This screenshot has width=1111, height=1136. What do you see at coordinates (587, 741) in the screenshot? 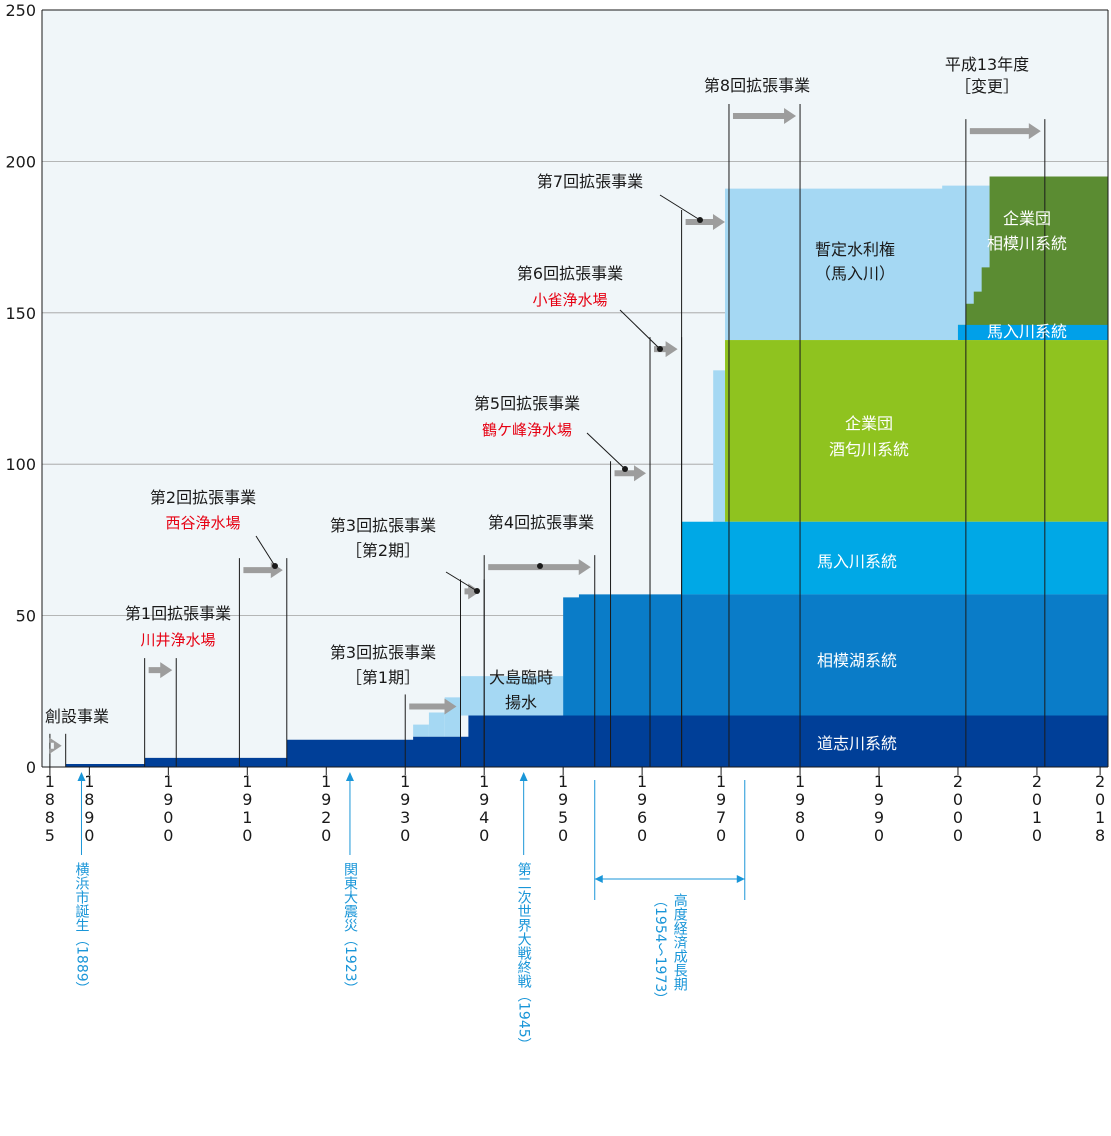
I see `series-doshi` at bounding box center [587, 741].